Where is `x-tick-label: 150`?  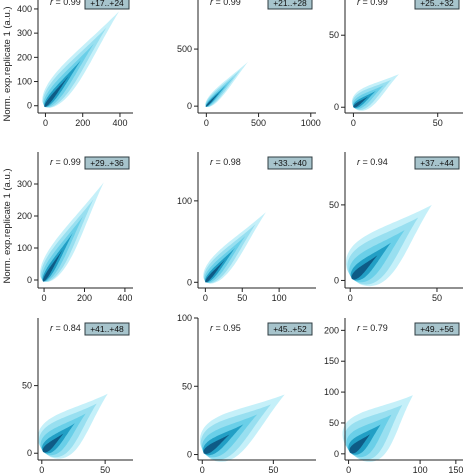 x-tick-label: 150 is located at coordinates (455, 469).